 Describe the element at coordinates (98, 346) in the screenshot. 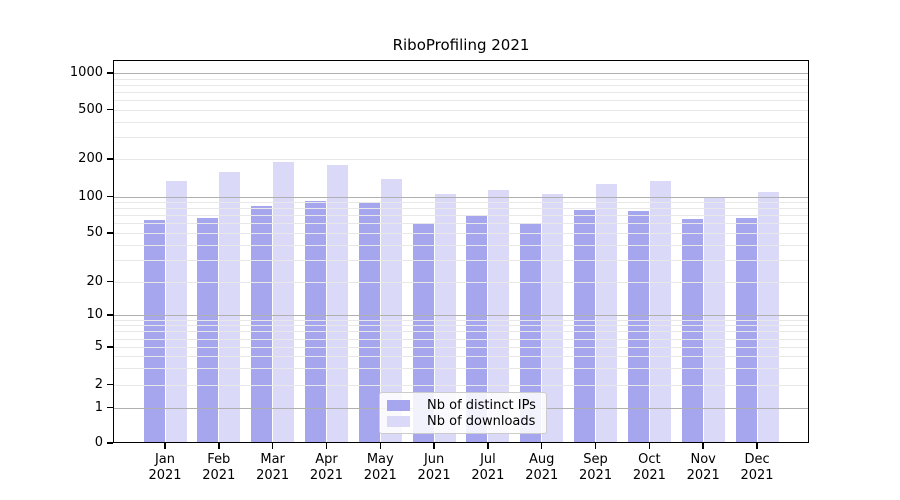

I see `y-tick-label: 5` at that location.